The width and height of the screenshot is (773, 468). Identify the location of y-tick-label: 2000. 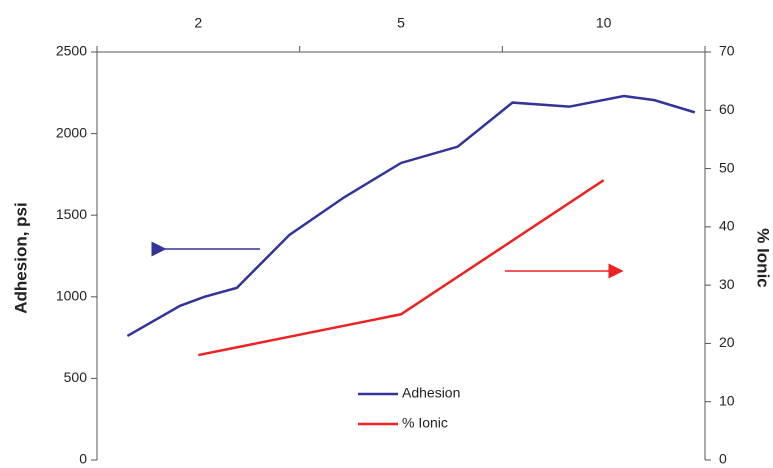
(71, 132).